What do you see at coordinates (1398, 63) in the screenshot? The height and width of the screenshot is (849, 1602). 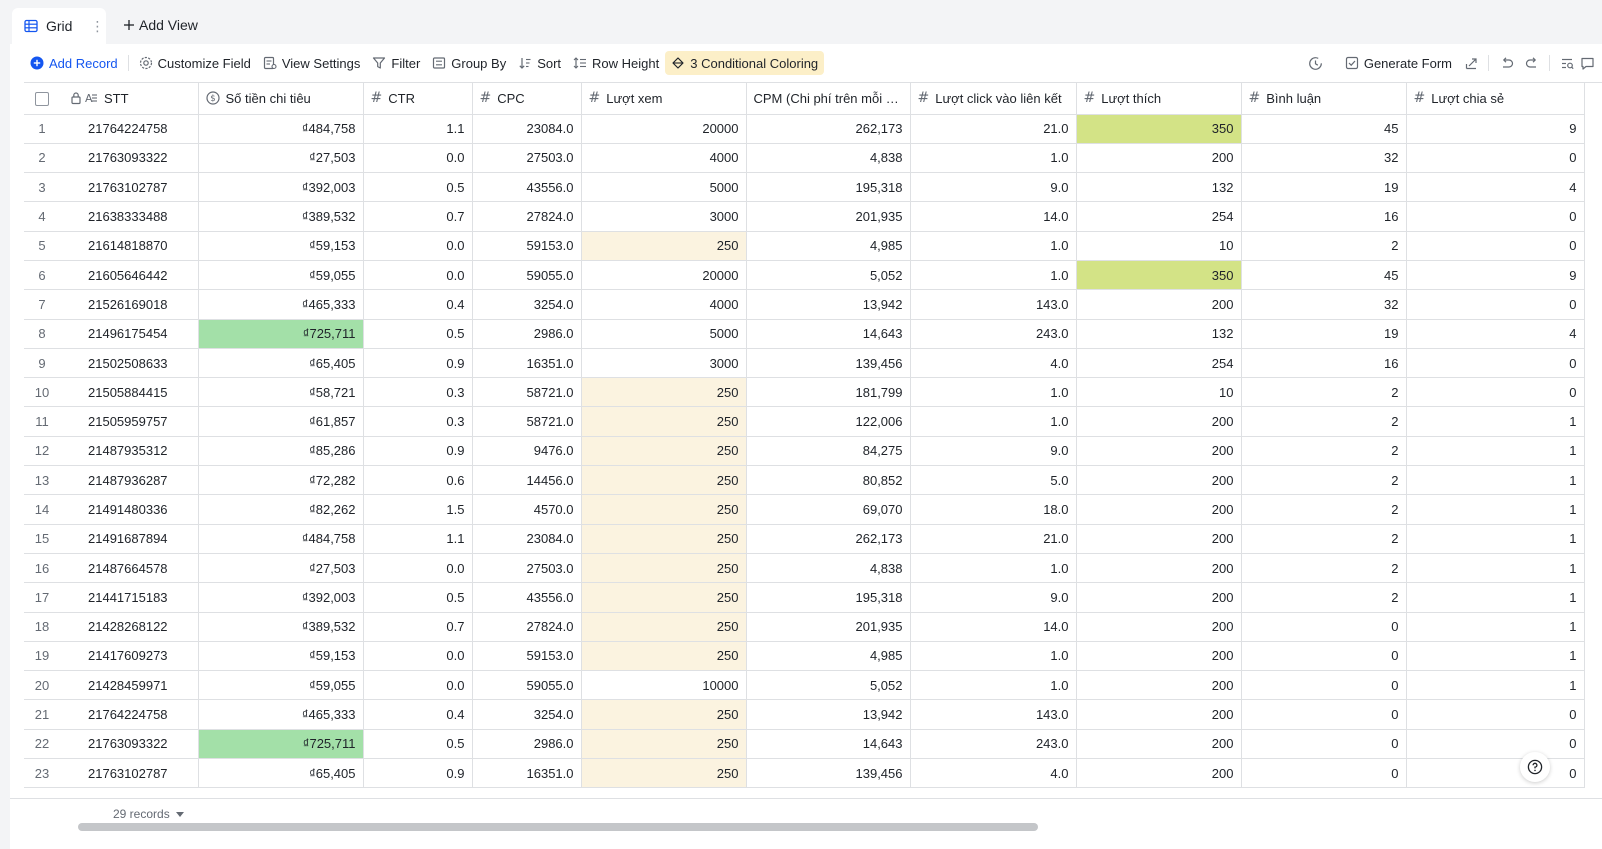 I see `generate-form-button: Generate Form` at bounding box center [1398, 63].